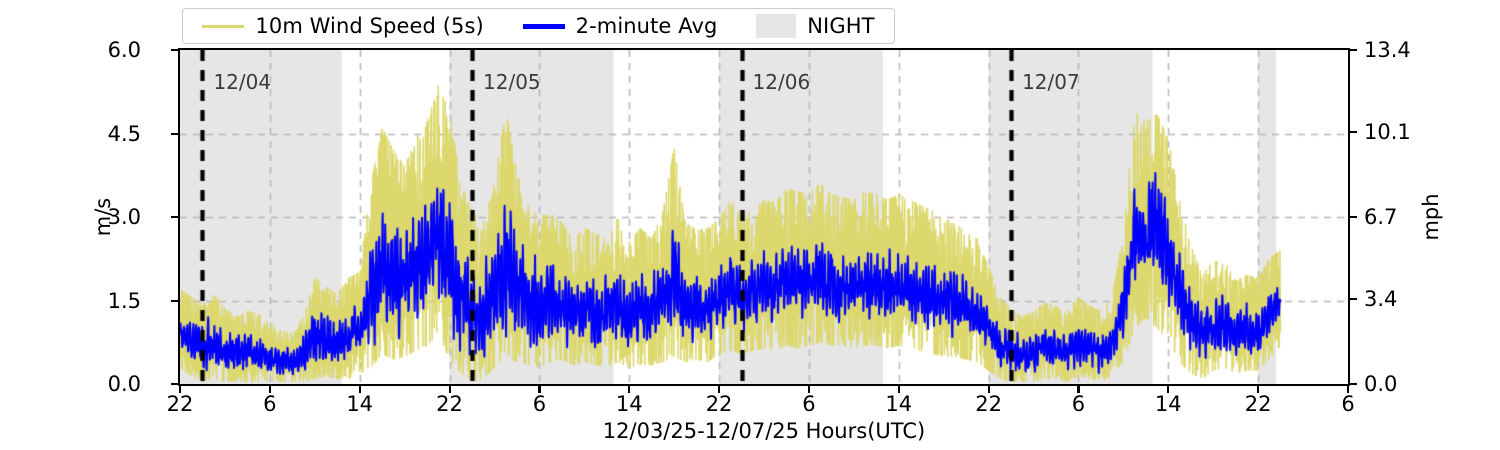  Describe the element at coordinates (764, 431) in the screenshot. I see `x-axis-title: 12/03/25-12/07/25 Hours(UTC)` at that location.